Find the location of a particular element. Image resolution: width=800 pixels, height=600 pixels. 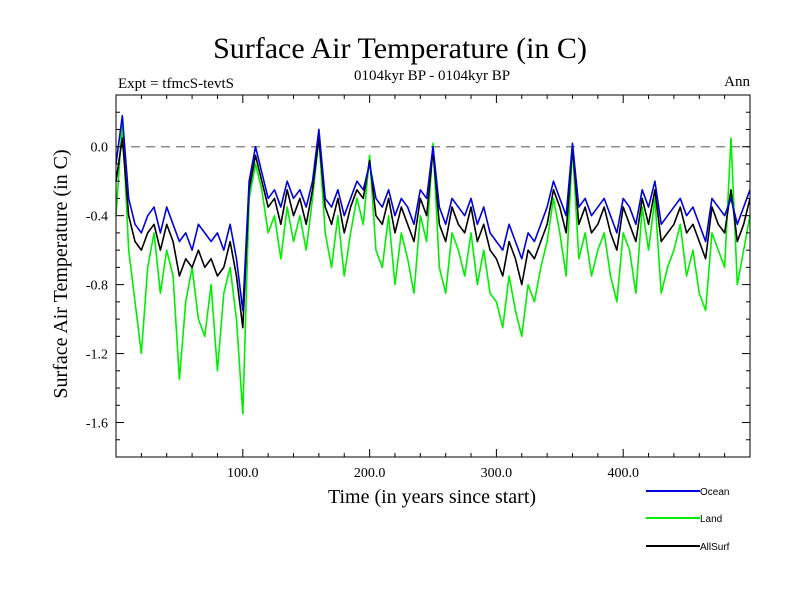

x-tick-label: 100.0 is located at coordinates (243, 473).